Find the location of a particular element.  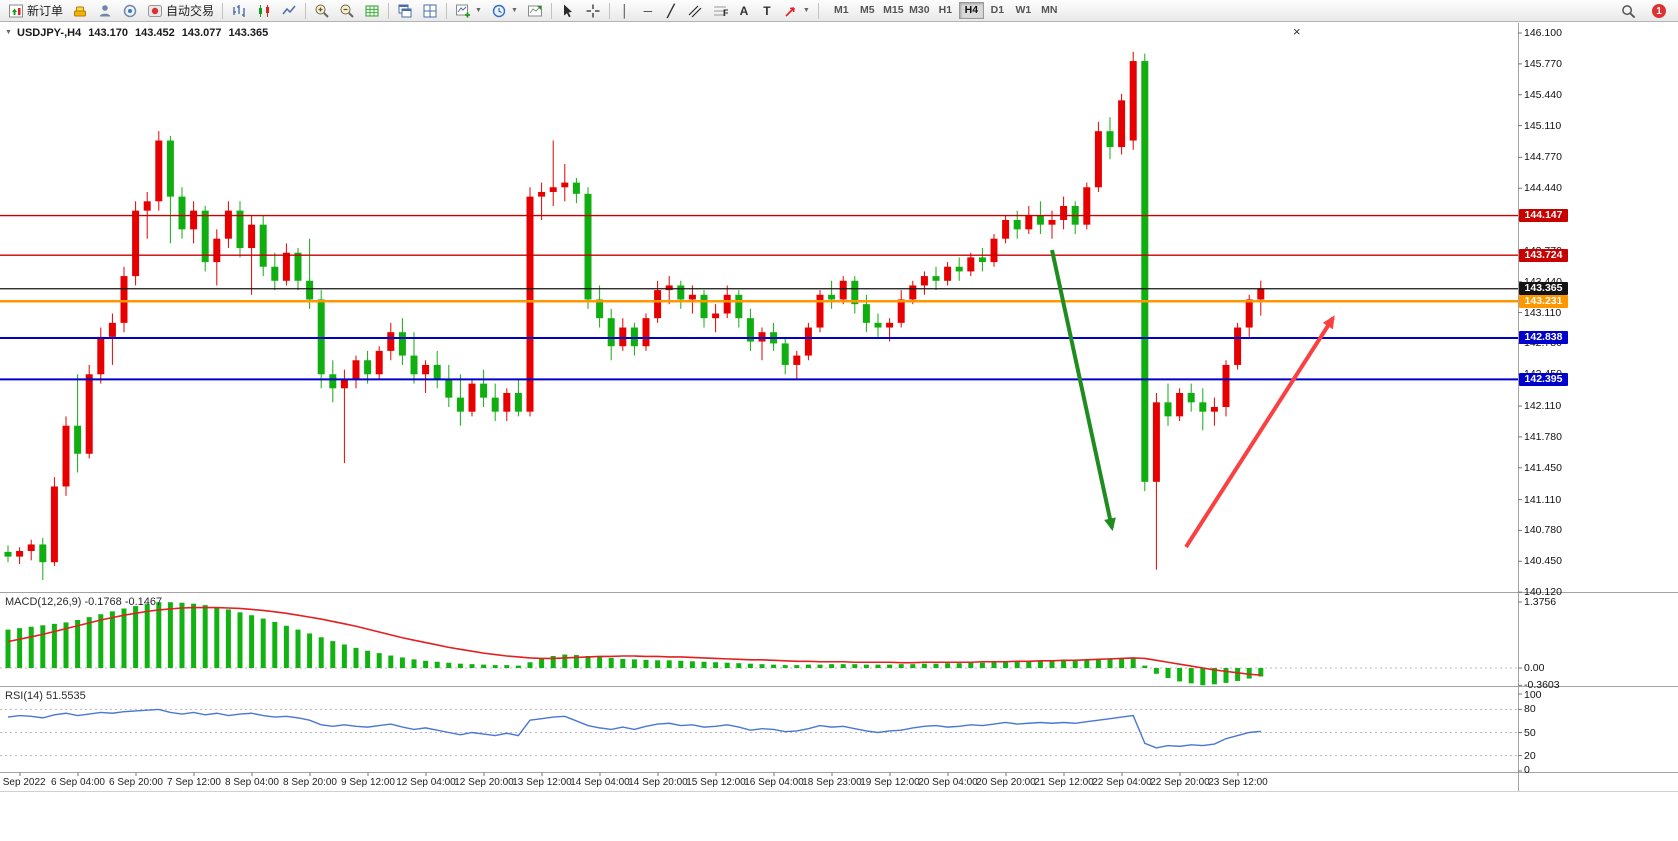

bar-chart-button is located at coordinates (239, 11).